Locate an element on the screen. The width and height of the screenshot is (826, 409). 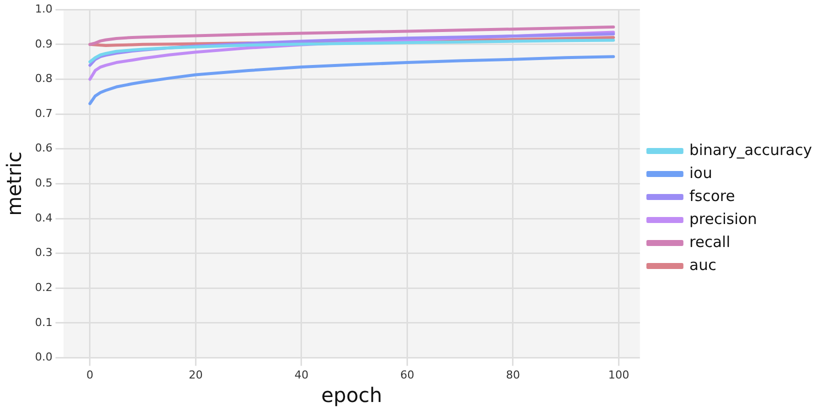
y-axis-title: metric is located at coordinates (14, 183).